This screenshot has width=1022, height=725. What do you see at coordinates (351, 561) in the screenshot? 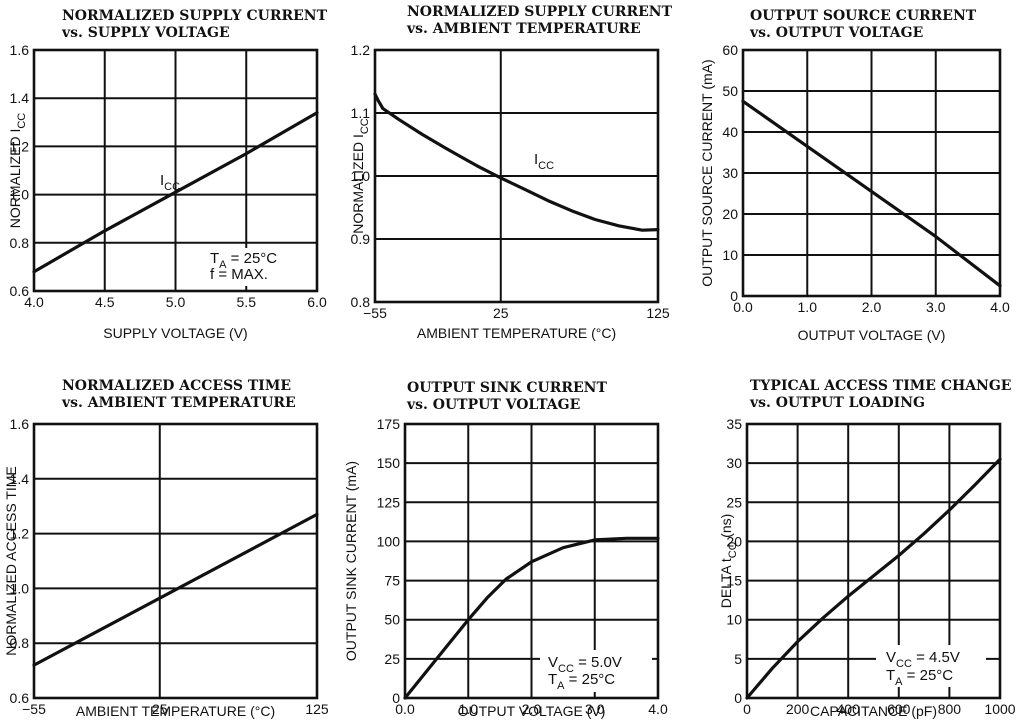
I see `y-axis-label: OUTPUT SINK CURRENT (mA)` at bounding box center [351, 561].